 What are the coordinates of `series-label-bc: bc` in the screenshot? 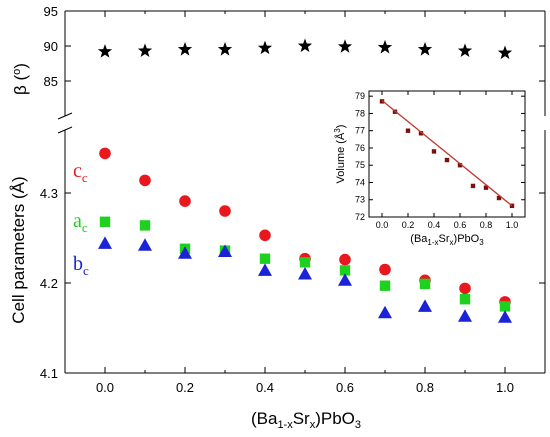 It's located at (81, 265).